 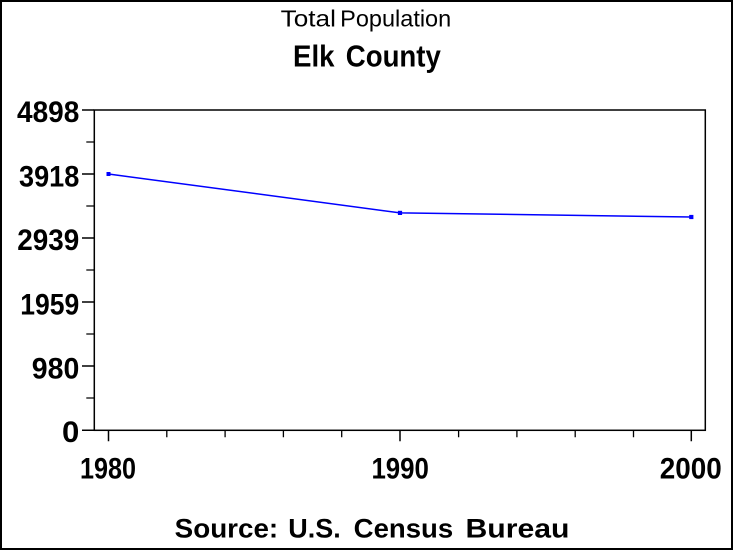 I want to click on svg-text: U.S., so click(x=314, y=527).